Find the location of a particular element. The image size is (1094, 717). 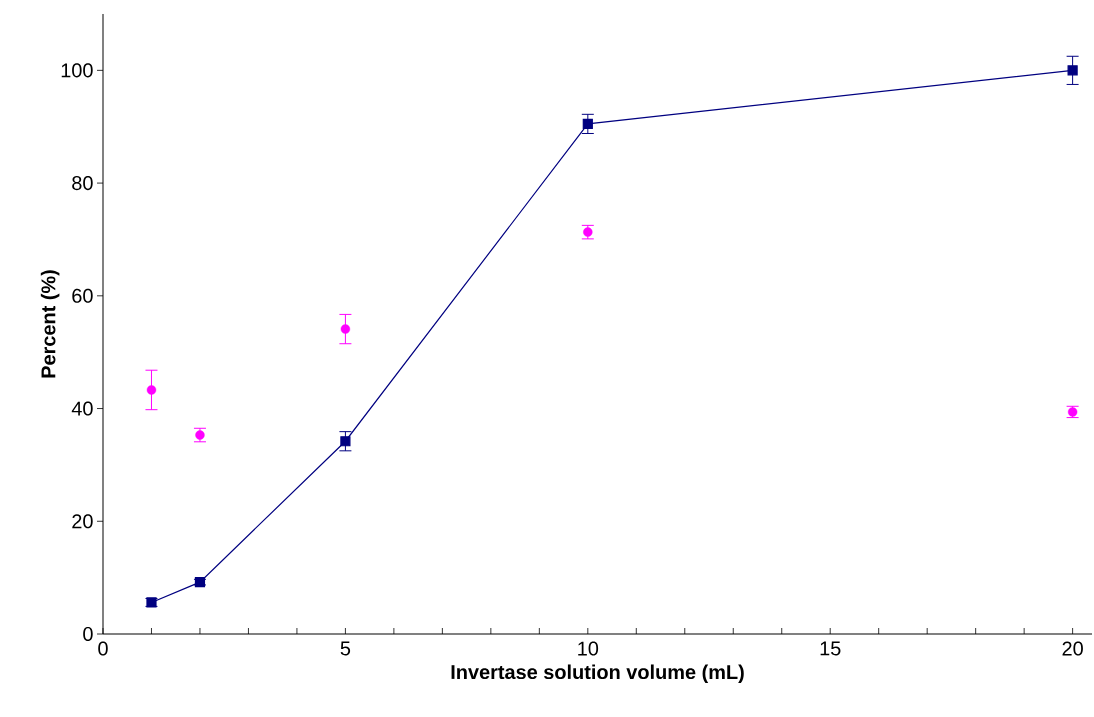

x-tick-label: 5 is located at coordinates (345, 648).